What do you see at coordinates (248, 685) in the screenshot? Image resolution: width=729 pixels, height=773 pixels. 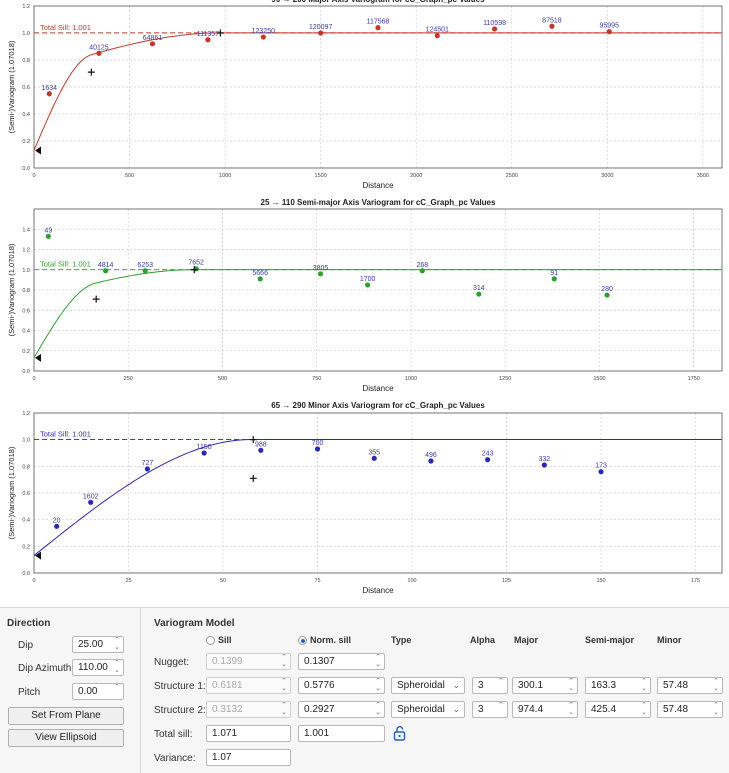 I see `structure-1-sill-input: 0.6181 ⌃ ⌄` at bounding box center [248, 685].